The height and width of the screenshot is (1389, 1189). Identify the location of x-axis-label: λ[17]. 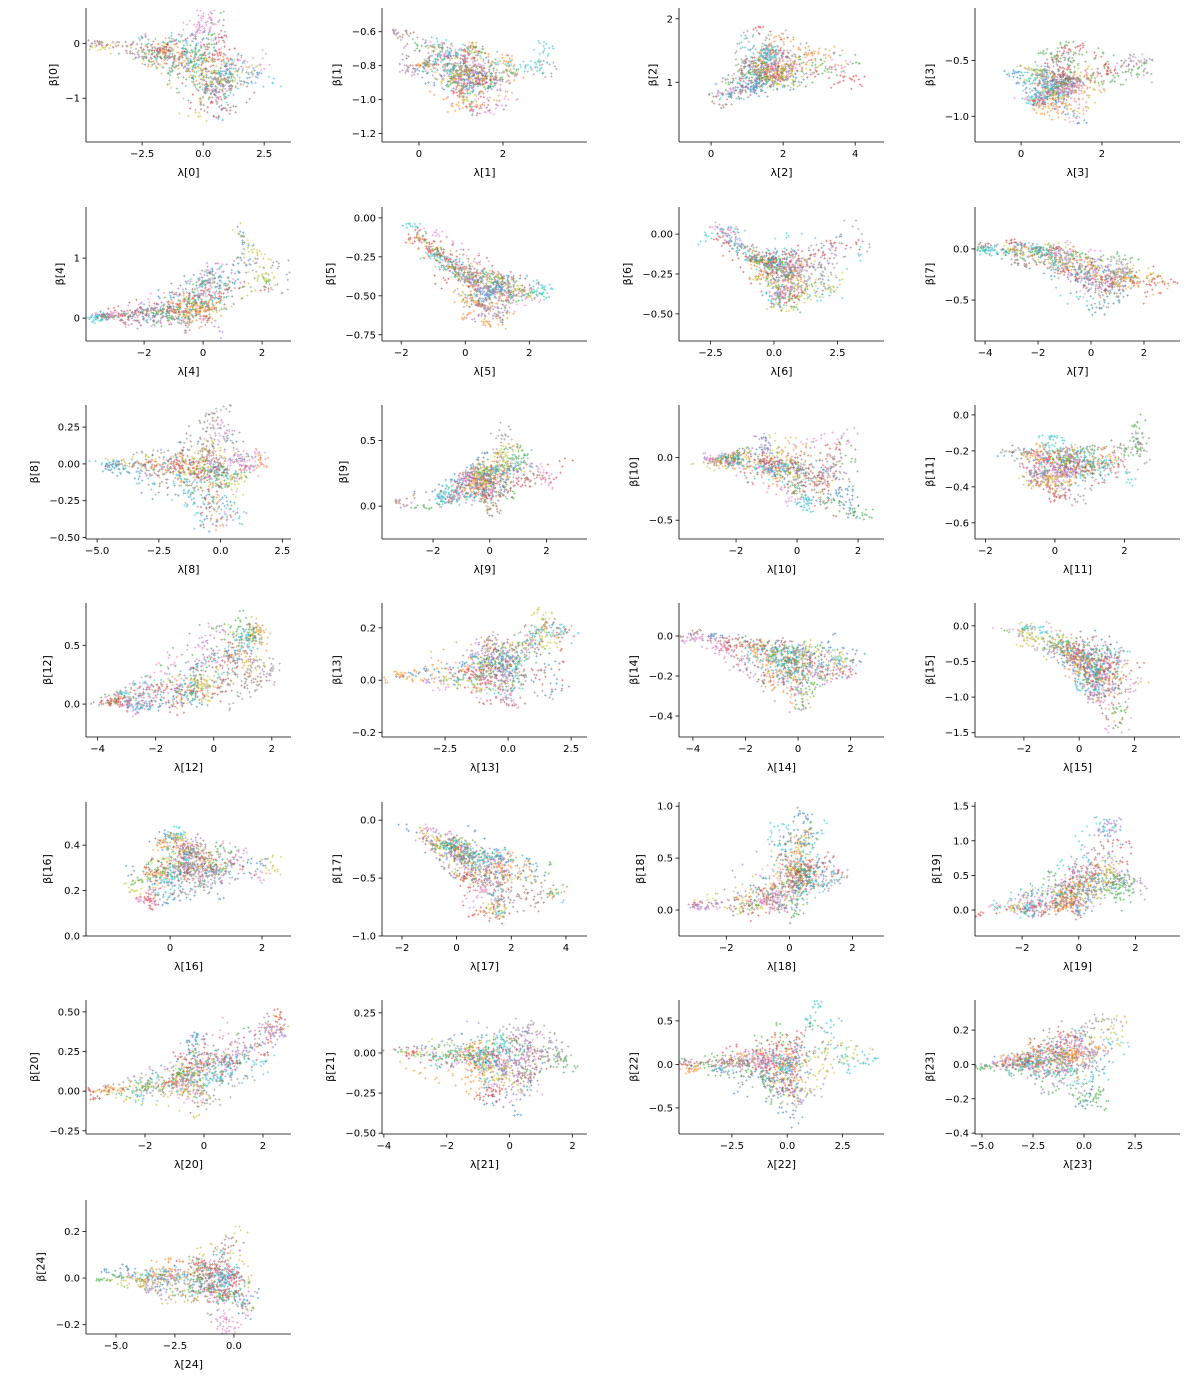
(484, 966).